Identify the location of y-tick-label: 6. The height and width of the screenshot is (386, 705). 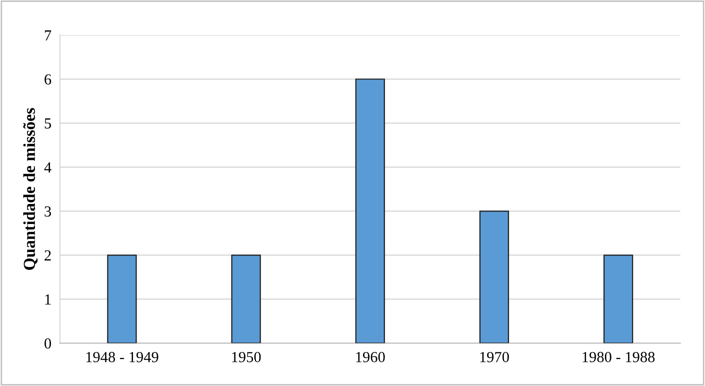
(48, 79).